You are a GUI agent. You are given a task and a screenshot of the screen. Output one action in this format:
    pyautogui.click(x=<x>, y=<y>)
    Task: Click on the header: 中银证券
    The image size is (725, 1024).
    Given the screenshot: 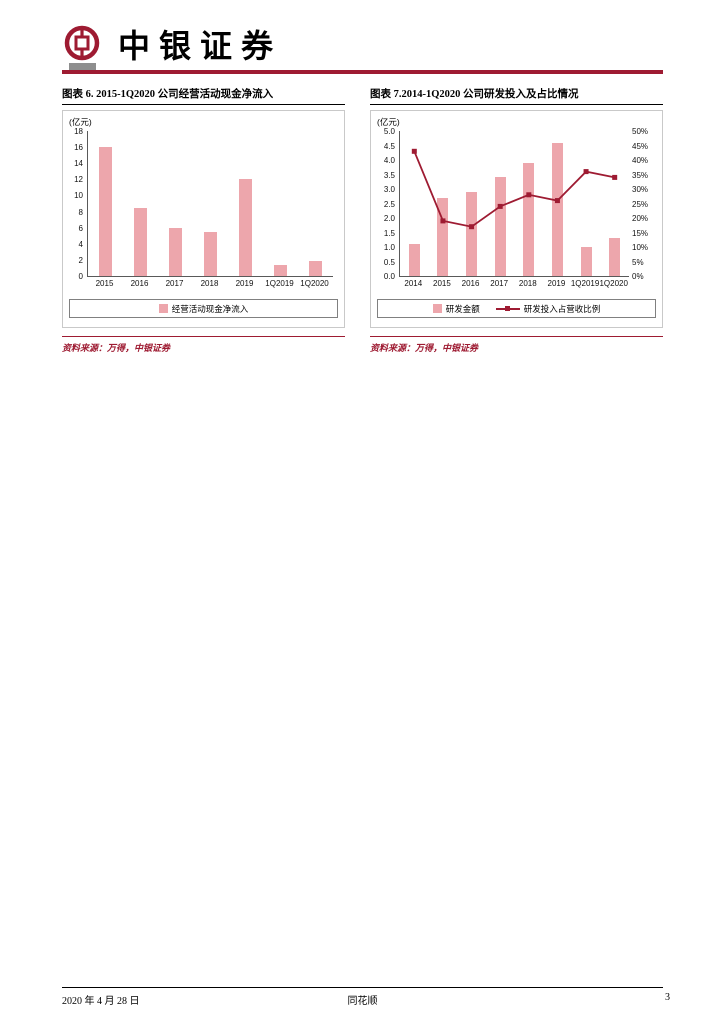 What is the action you would take?
    pyautogui.click(x=362, y=48)
    